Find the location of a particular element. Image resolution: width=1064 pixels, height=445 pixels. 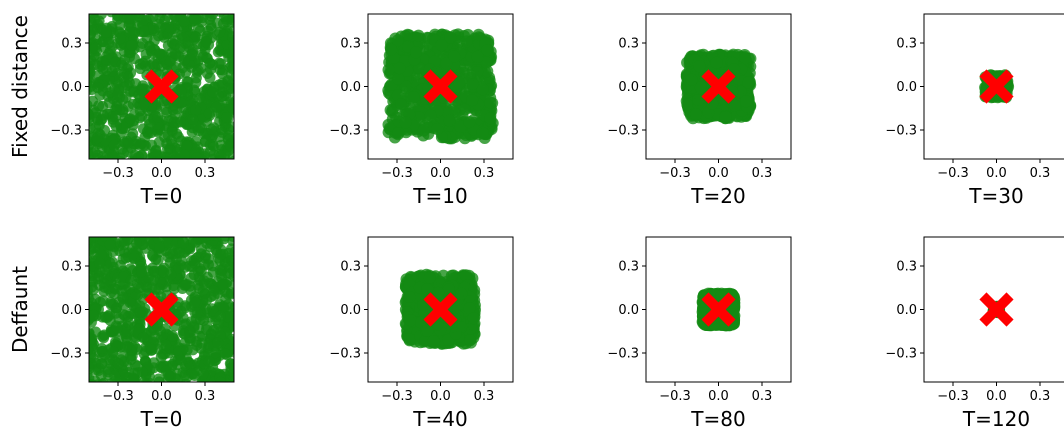

subplot: 0.30.0−0.3−0.3 0.0 0.3T=30 is located at coordinates (974, 110).